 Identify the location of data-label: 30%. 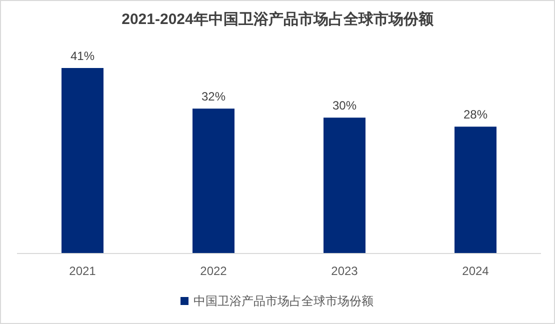
(344, 105).